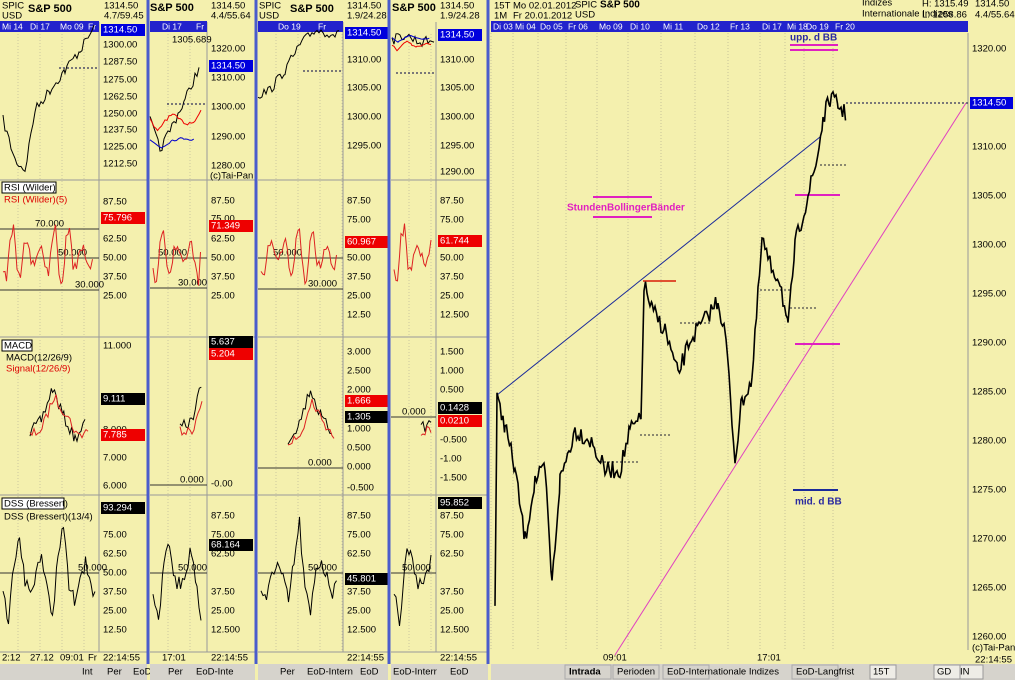  What do you see at coordinates (117, 346) in the screenshot?
I see `macd-tick-label: 11.000` at bounding box center [117, 346].